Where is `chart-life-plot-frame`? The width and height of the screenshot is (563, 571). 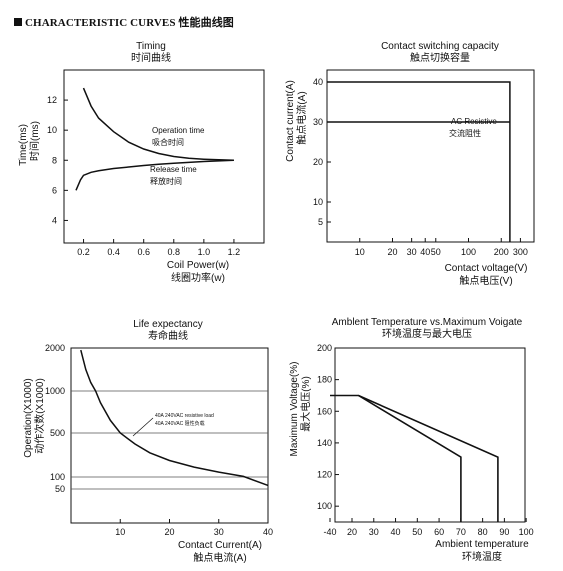 chart-life-plot-frame is located at coordinates (169, 435).